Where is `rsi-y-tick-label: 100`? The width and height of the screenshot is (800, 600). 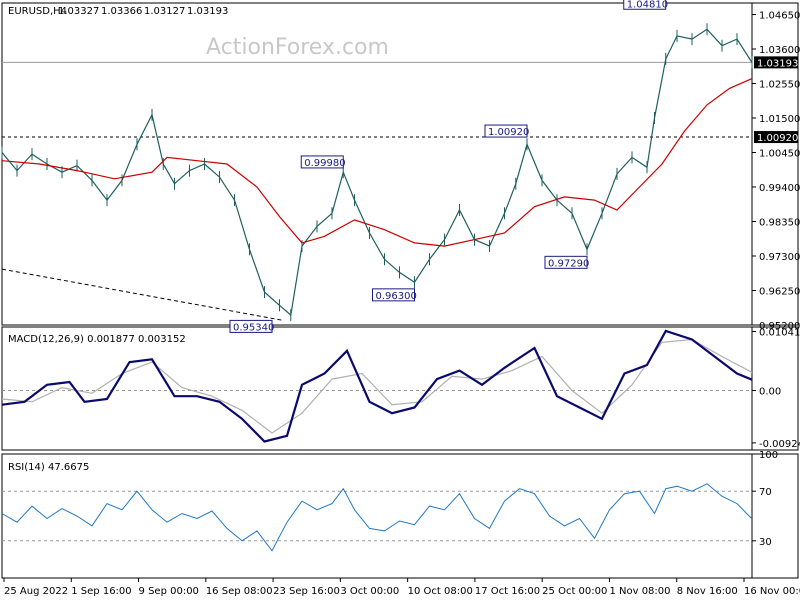 rsi-y-tick-label: 100 is located at coordinates (768, 455).